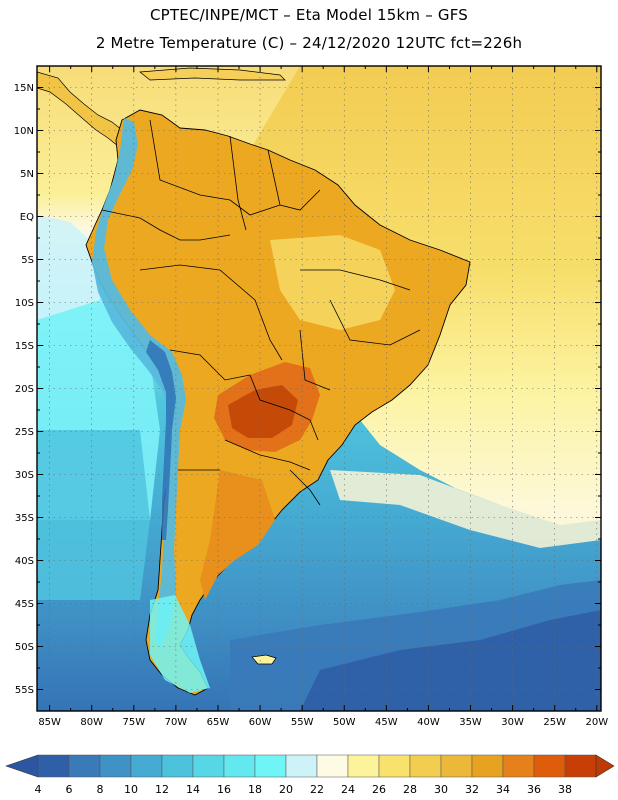 The height and width of the screenshot is (800, 618). Describe the element at coordinates (100, 789) in the screenshot. I see `colorbar-label: 8` at that location.